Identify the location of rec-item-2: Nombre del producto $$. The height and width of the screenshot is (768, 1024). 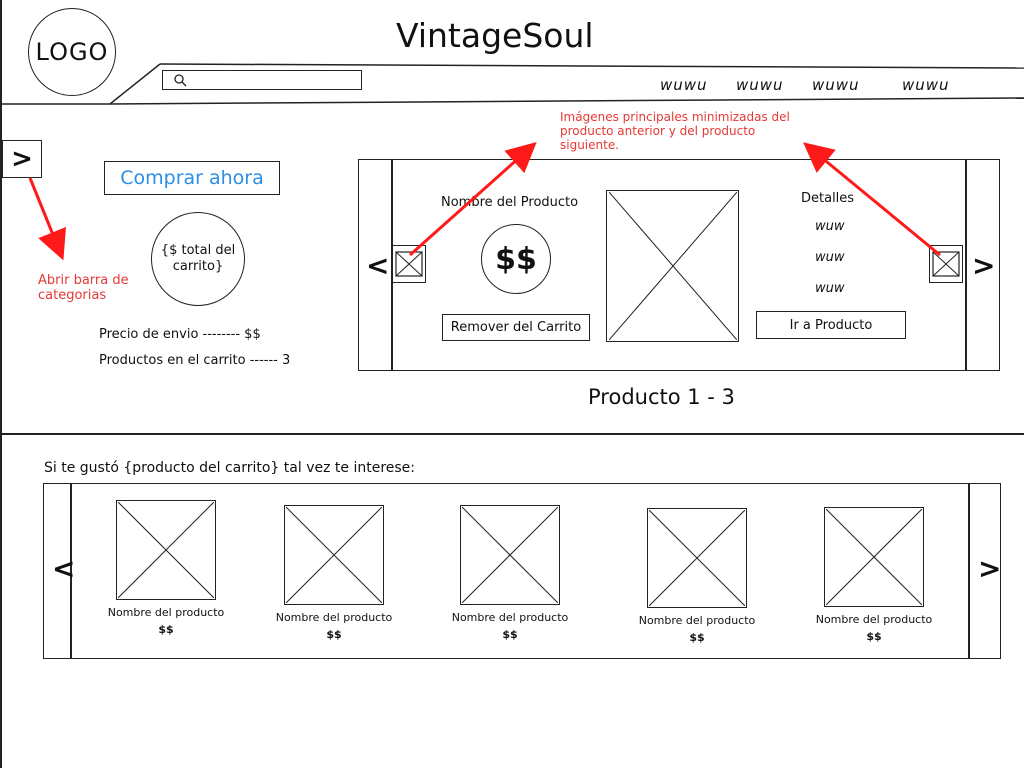
(334, 573).